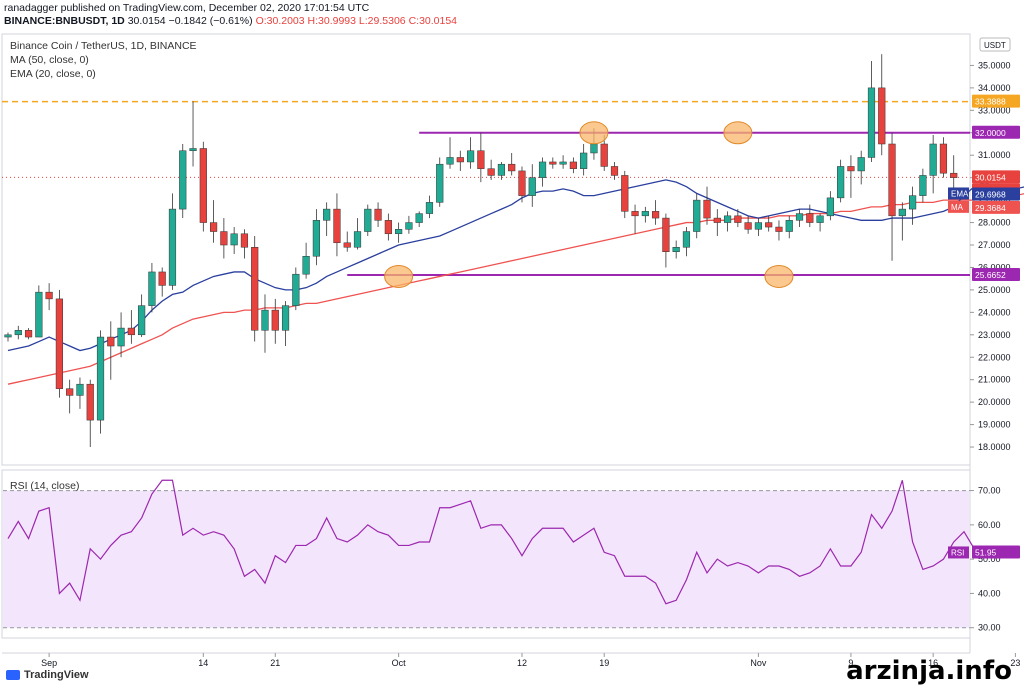 The image size is (1024, 689). What do you see at coordinates (49, 60) in the screenshot?
I see `legend-ma: MA (50, close, 0)` at bounding box center [49, 60].